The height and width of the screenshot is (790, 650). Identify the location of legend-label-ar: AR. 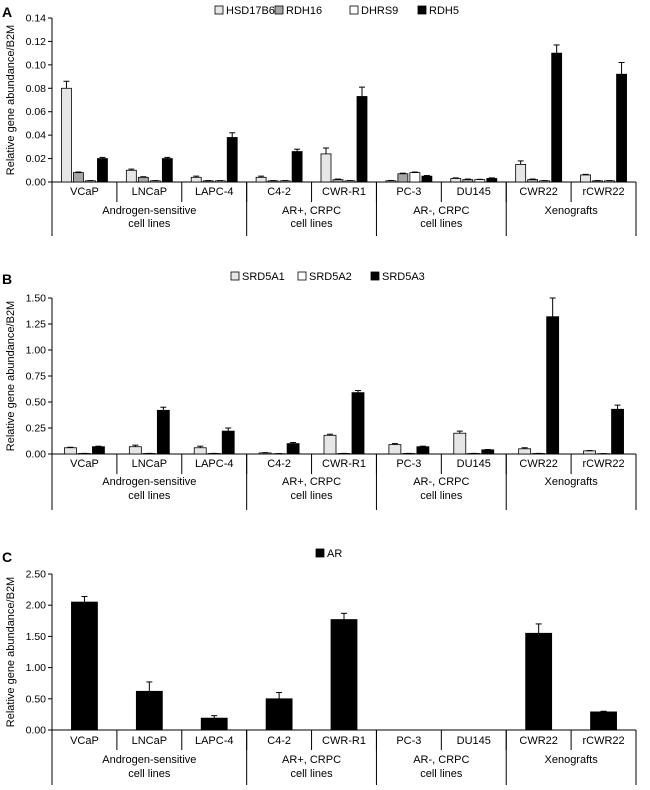
(334, 554).